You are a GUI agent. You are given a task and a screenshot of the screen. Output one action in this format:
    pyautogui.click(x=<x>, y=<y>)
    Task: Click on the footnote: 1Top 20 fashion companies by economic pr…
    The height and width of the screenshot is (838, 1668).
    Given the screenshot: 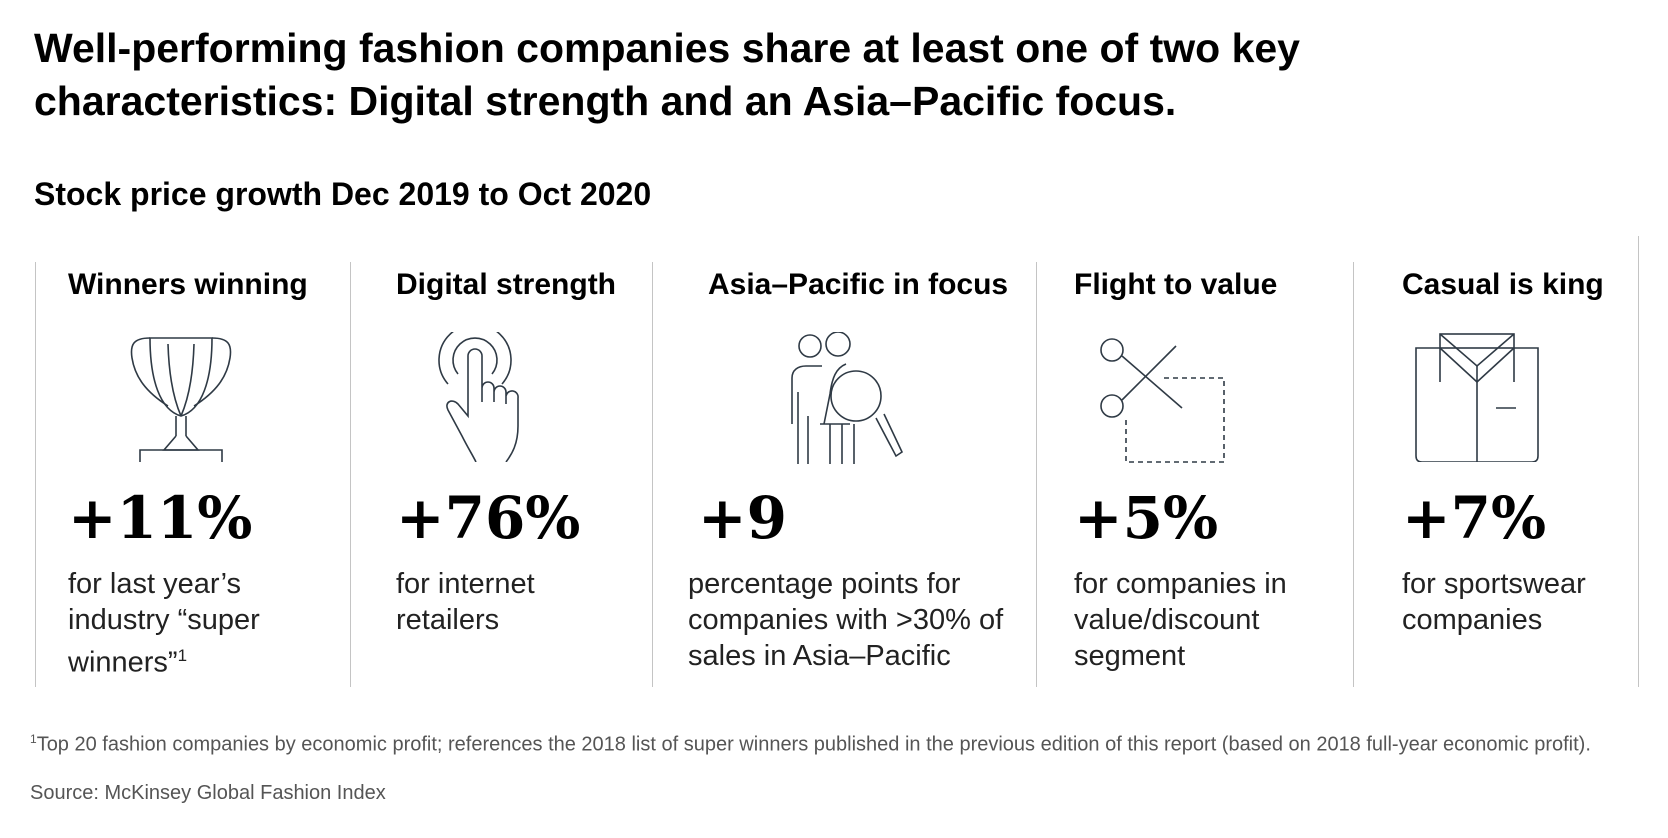 What is the action you would take?
    pyautogui.click(x=835, y=742)
    